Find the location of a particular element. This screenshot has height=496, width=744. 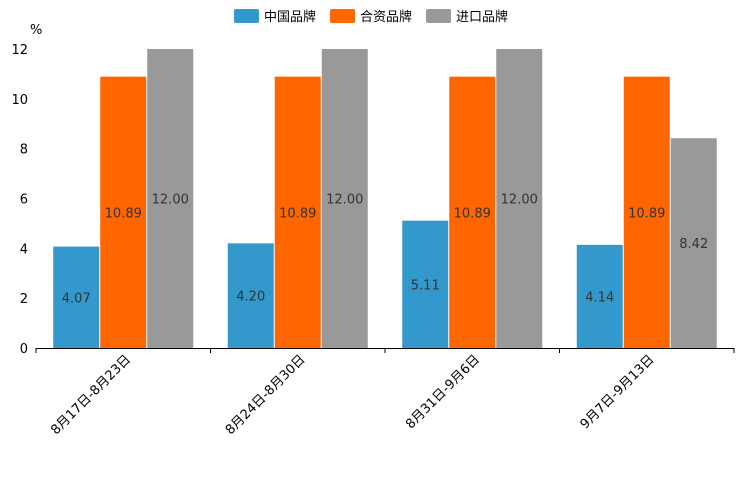

legend-item-1: 合资品牌 is located at coordinates (371, 17).